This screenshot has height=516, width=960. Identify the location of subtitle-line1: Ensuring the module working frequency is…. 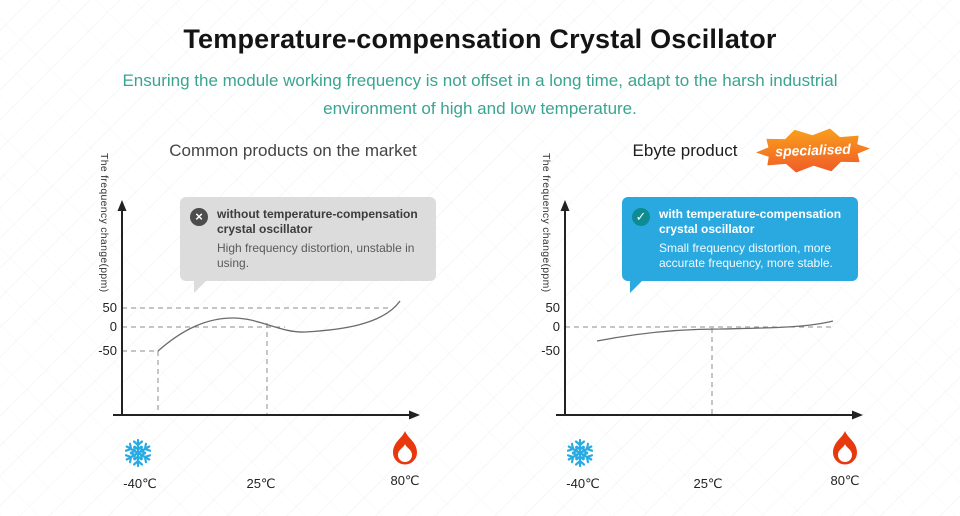
(480, 80).